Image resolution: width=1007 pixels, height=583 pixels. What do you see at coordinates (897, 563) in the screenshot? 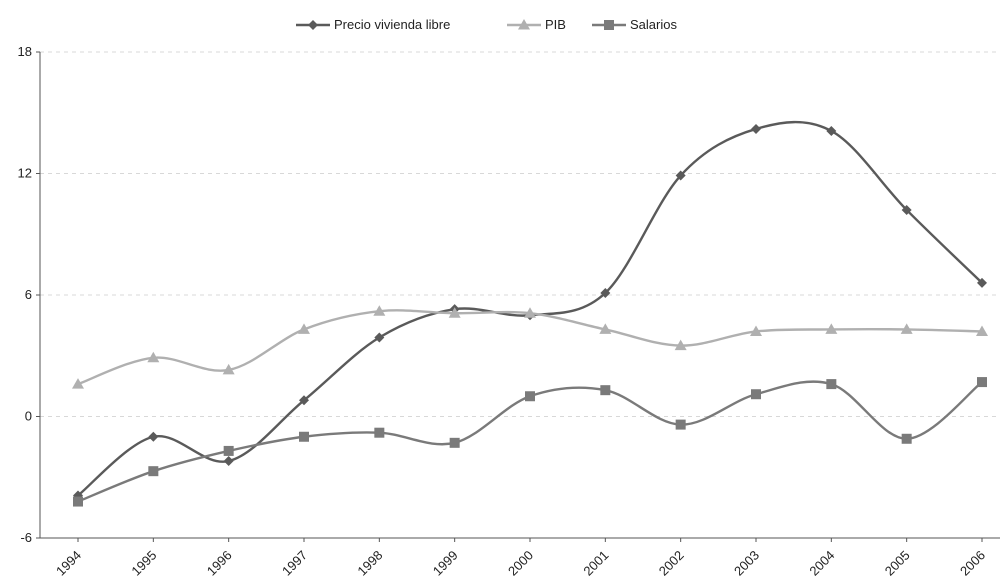
I see `x-tick-label: 2005` at bounding box center [897, 563].